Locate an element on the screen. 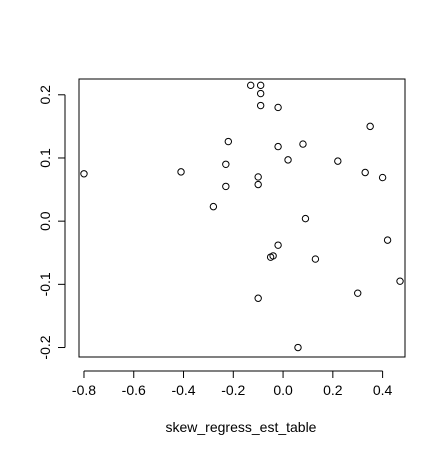  x-tick-label: -0.4 is located at coordinates (183, 390).